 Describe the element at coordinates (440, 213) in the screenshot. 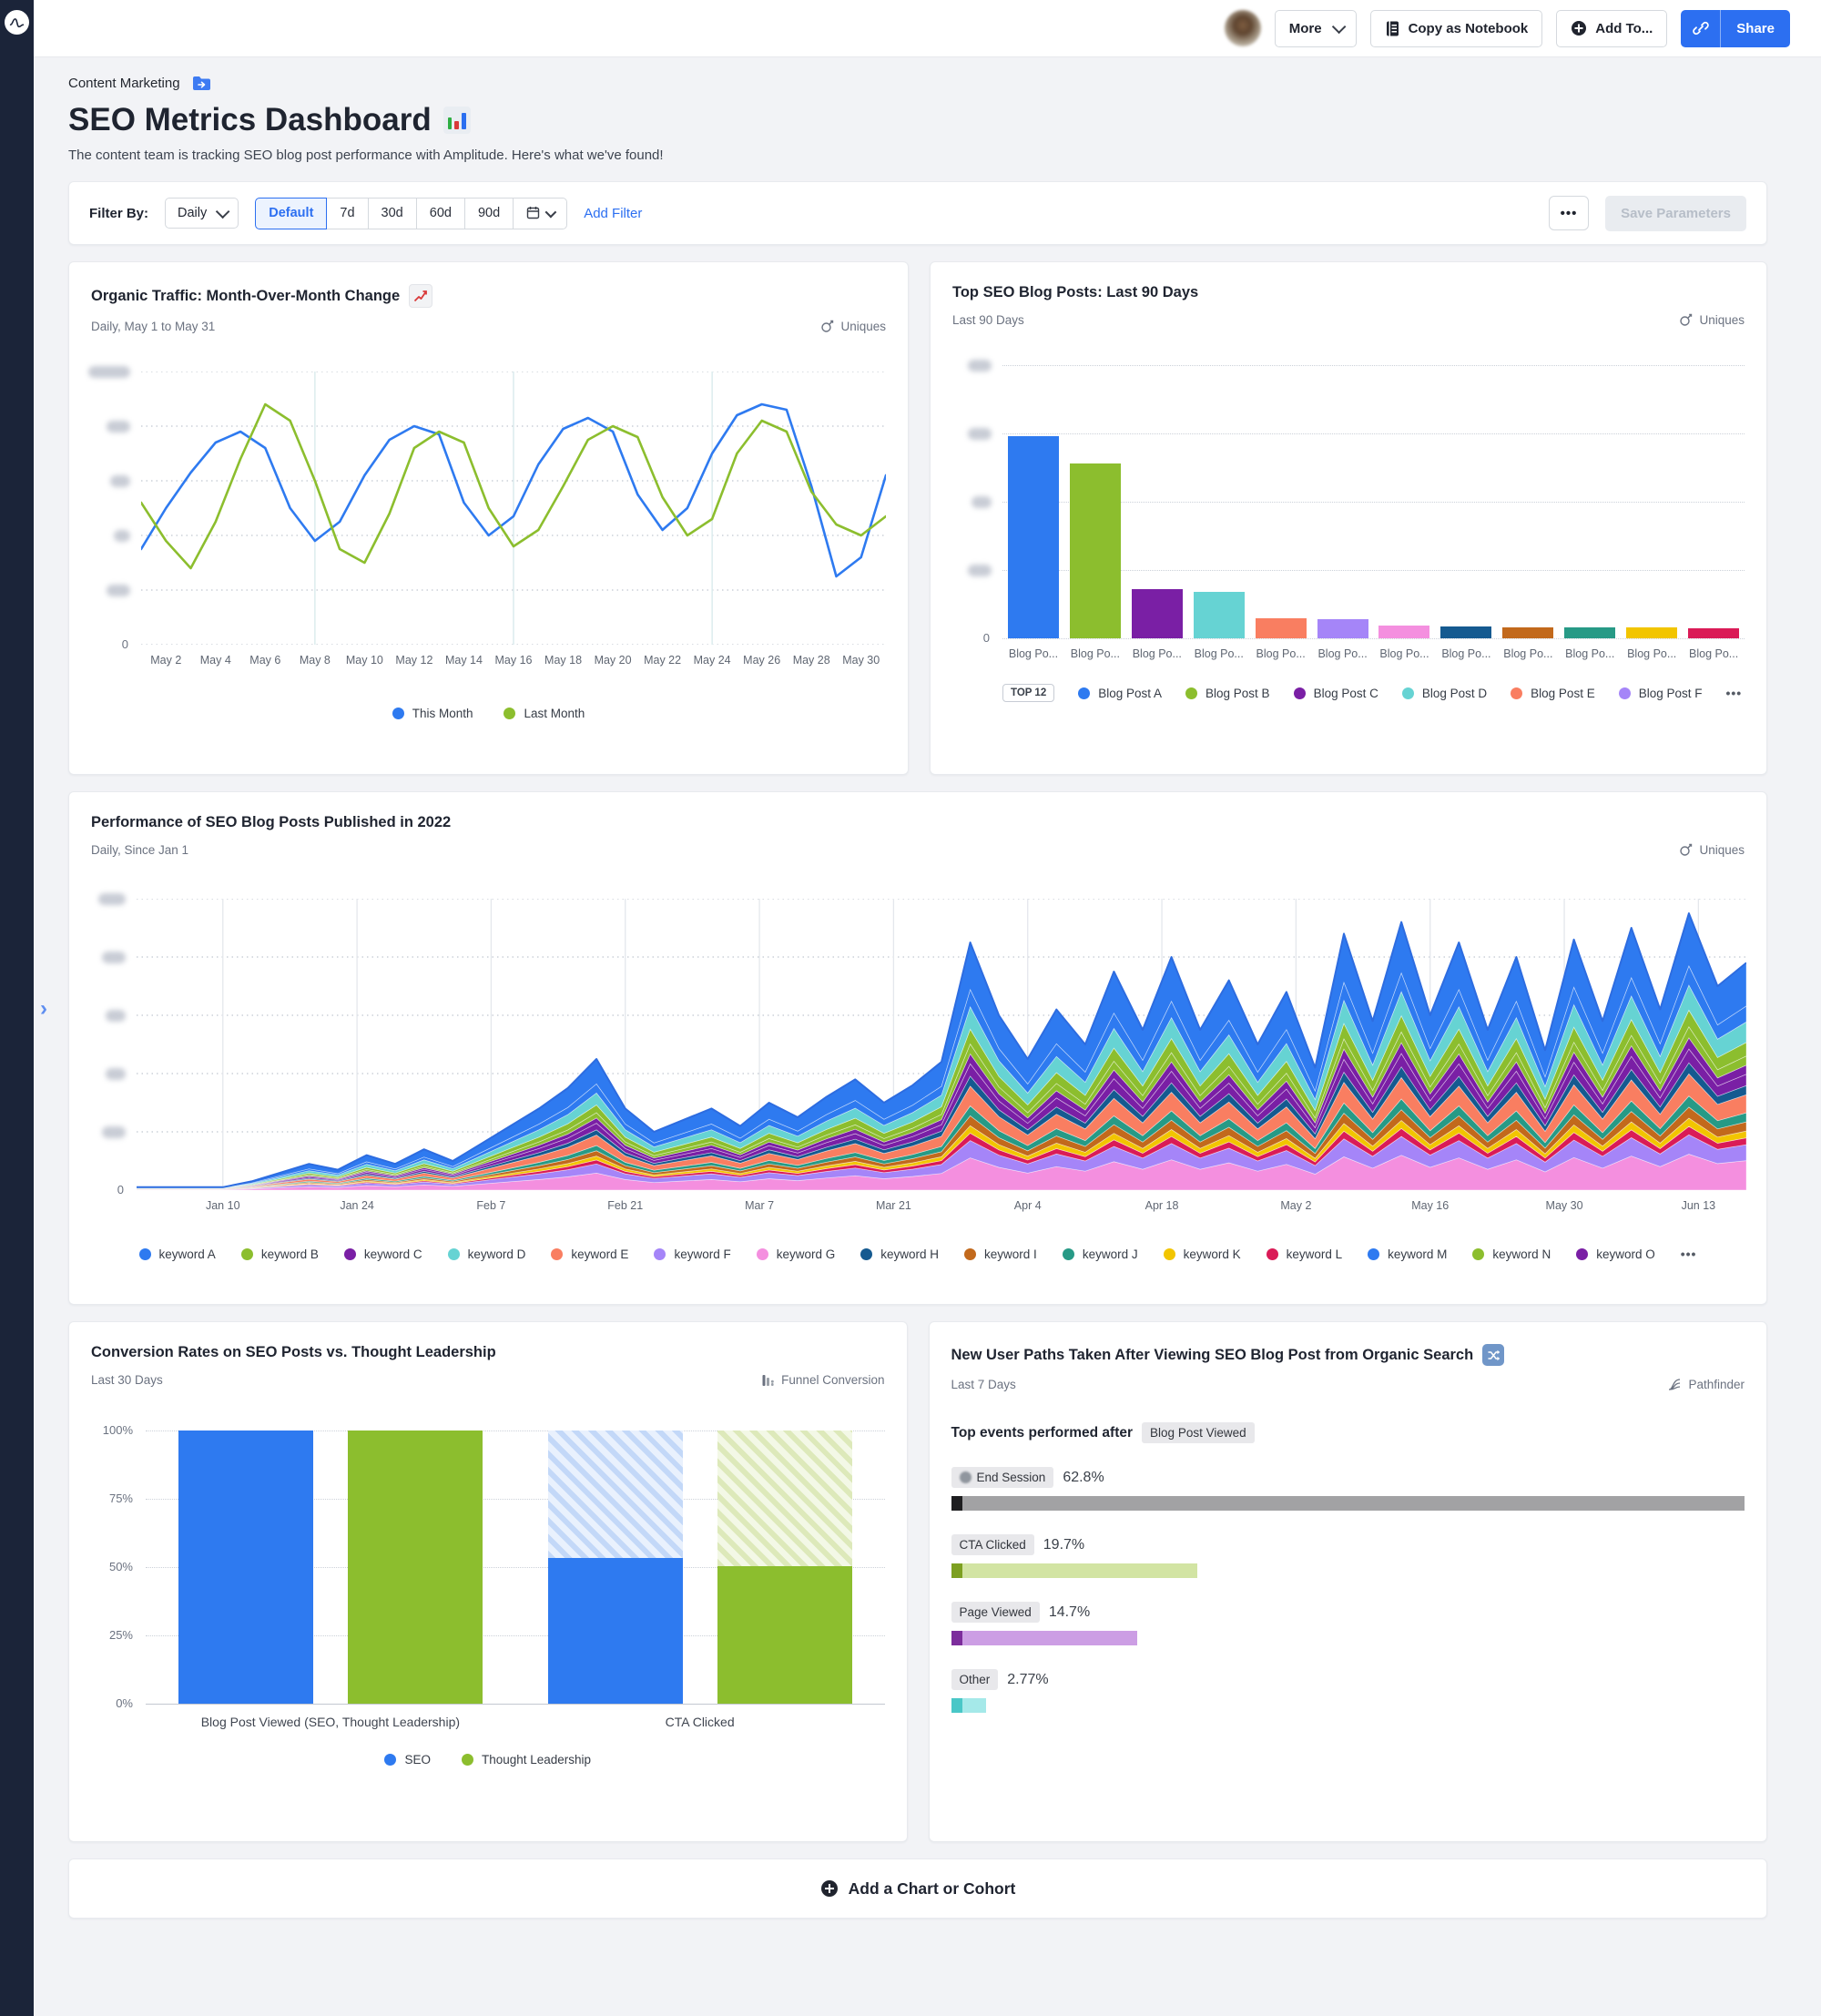

I see `range-segment-60d: 60d` at that location.